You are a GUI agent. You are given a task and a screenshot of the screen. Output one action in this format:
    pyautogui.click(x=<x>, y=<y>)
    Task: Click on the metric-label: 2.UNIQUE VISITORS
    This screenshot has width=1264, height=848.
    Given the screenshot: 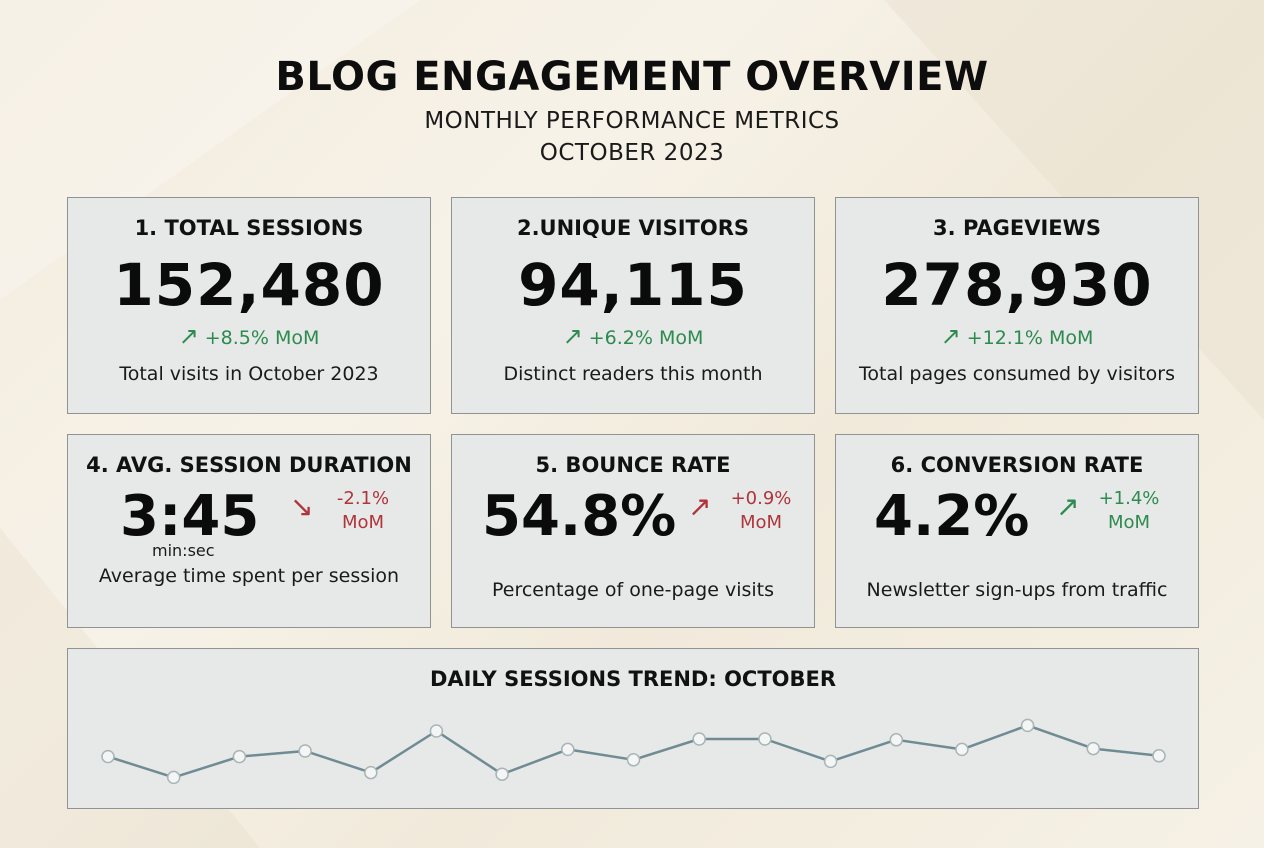 What is the action you would take?
    pyautogui.click(x=633, y=228)
    